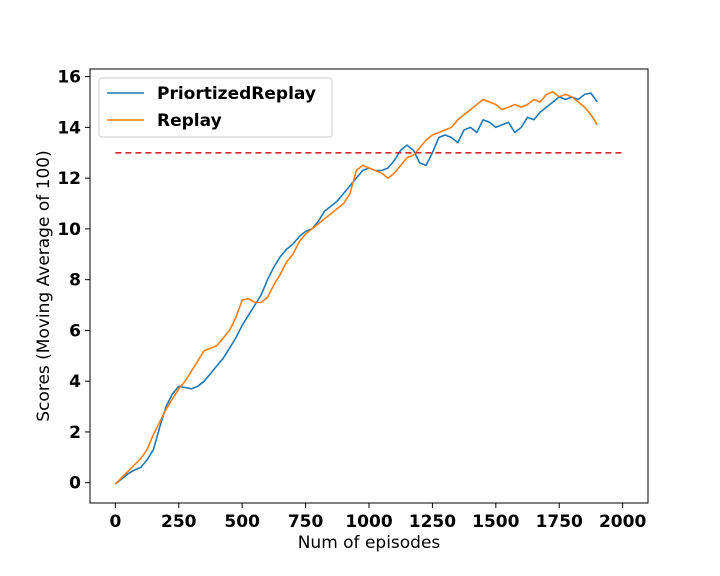 The height and width of the screenshot is (576, 720). I want to click on legend: PriortizedReplay Replay, so click(215, 107).